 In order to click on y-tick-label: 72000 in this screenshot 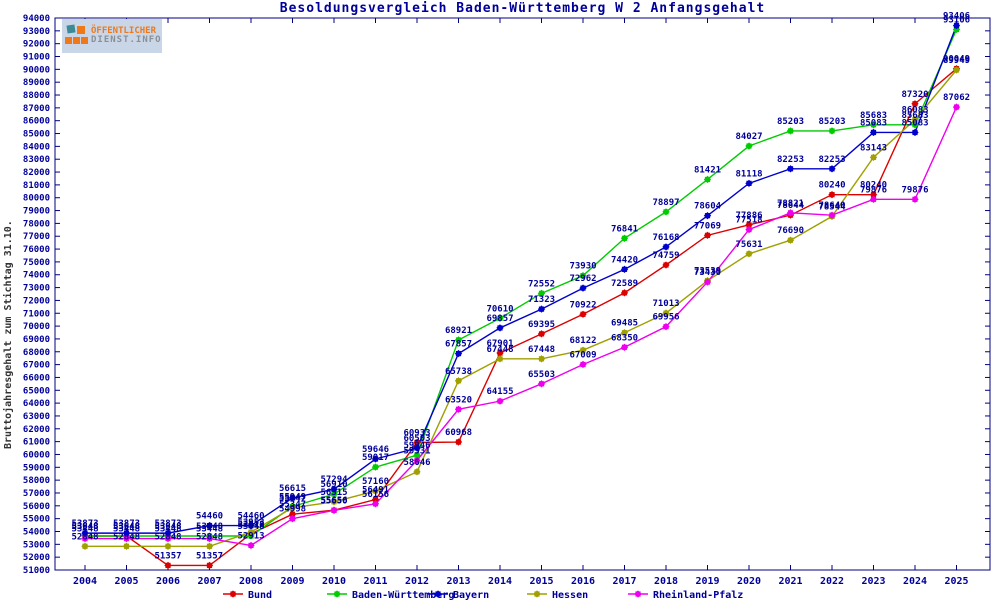, I will do `click(36, 301)`.